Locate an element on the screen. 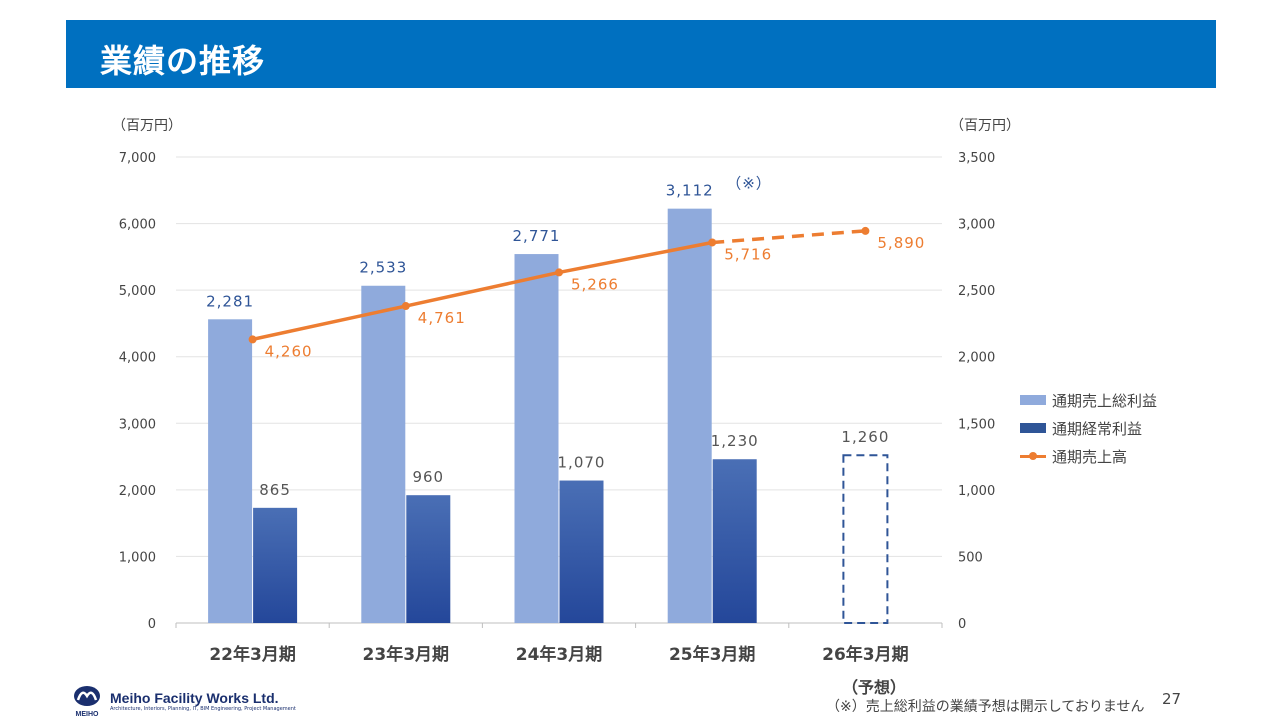 This screenshot has height=722, width=1280. net-sales-label: 5,716 is located at coordinates (748, 254).